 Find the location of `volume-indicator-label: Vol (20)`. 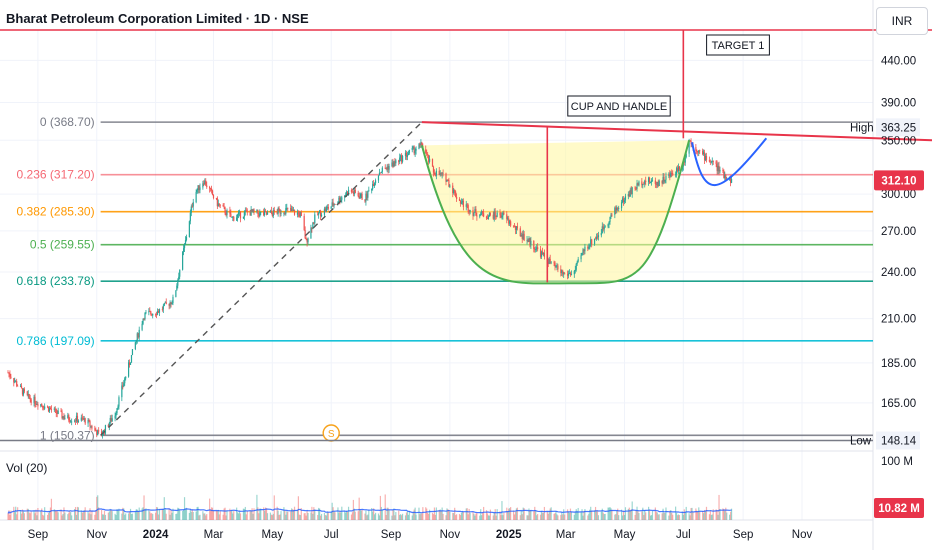

volume-indicator-label: Vol (20) is located at coordinates (27, 468).